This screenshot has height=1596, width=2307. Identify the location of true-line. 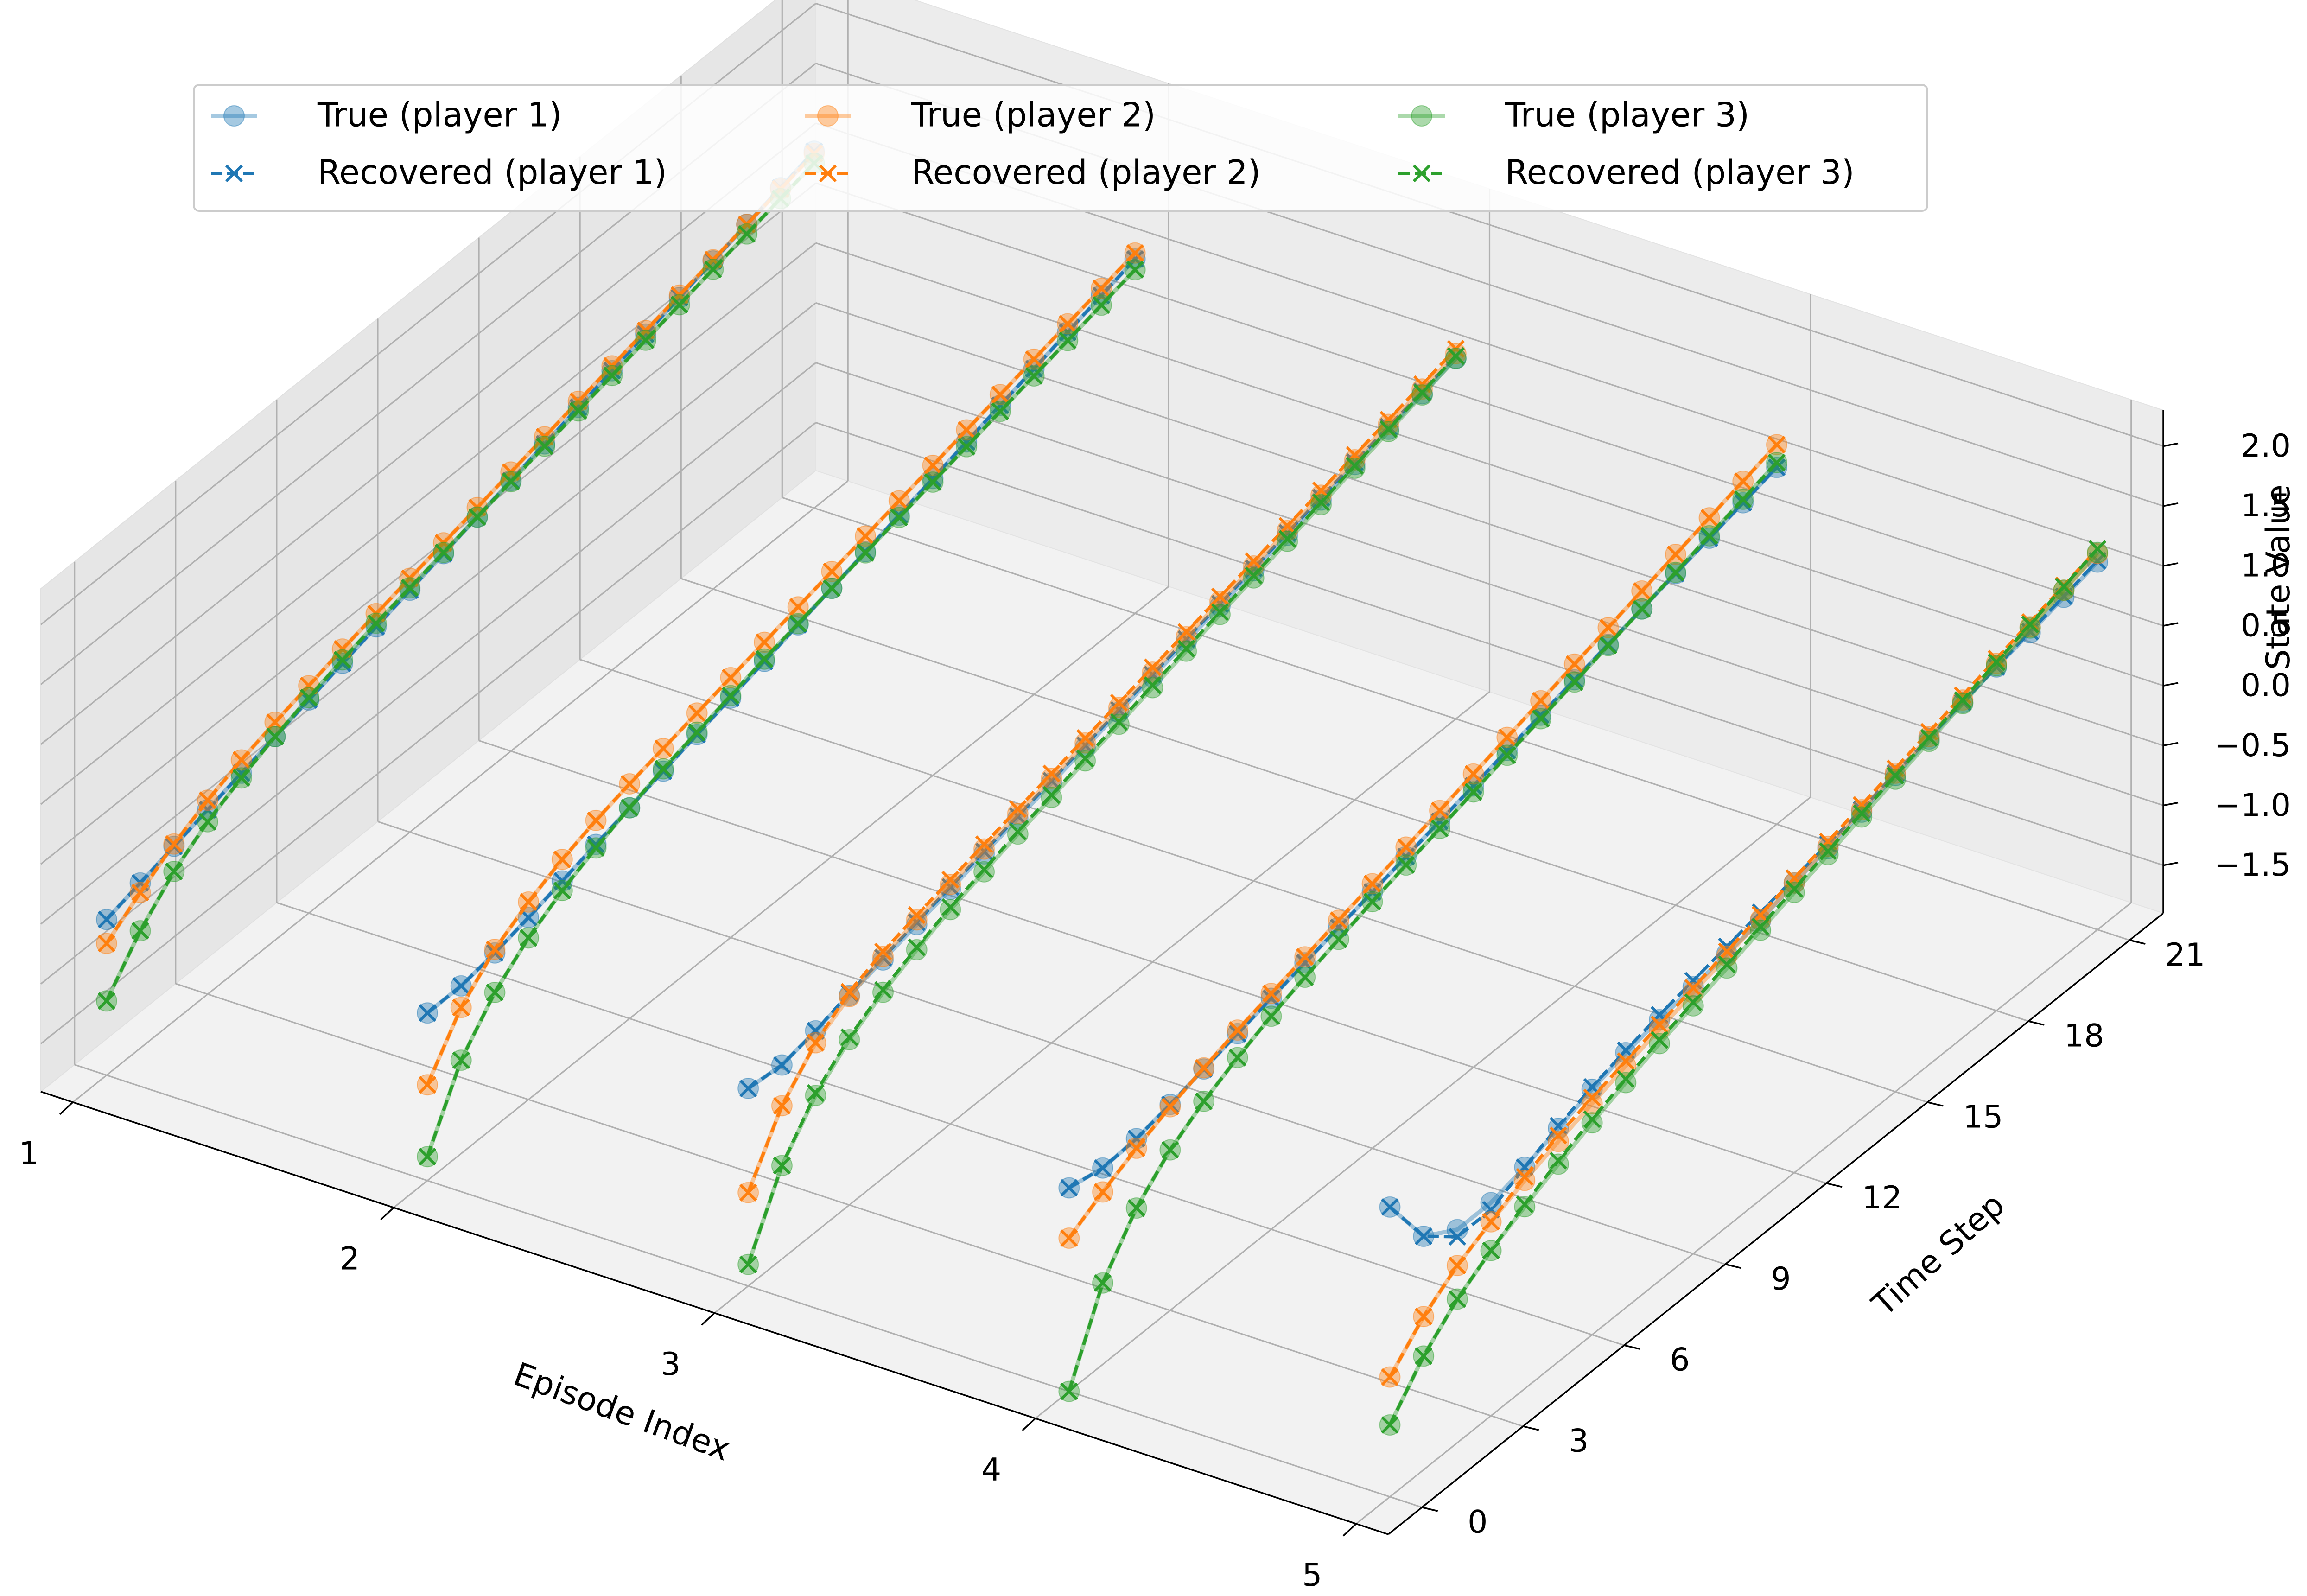
(1103, 723).